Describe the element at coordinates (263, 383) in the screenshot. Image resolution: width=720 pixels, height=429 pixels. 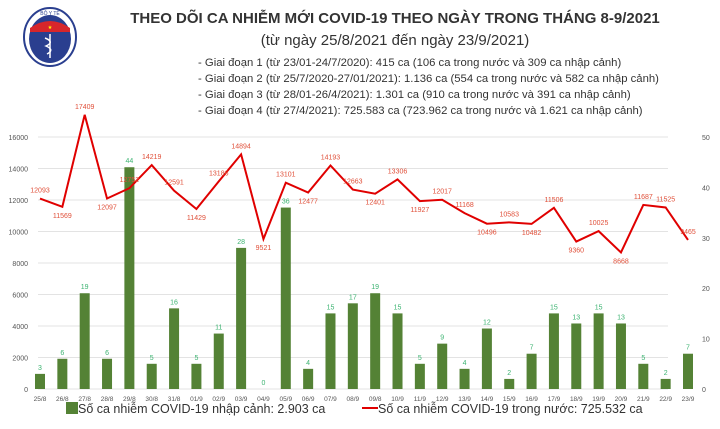
I see `bar-data-label: 0` at that location.